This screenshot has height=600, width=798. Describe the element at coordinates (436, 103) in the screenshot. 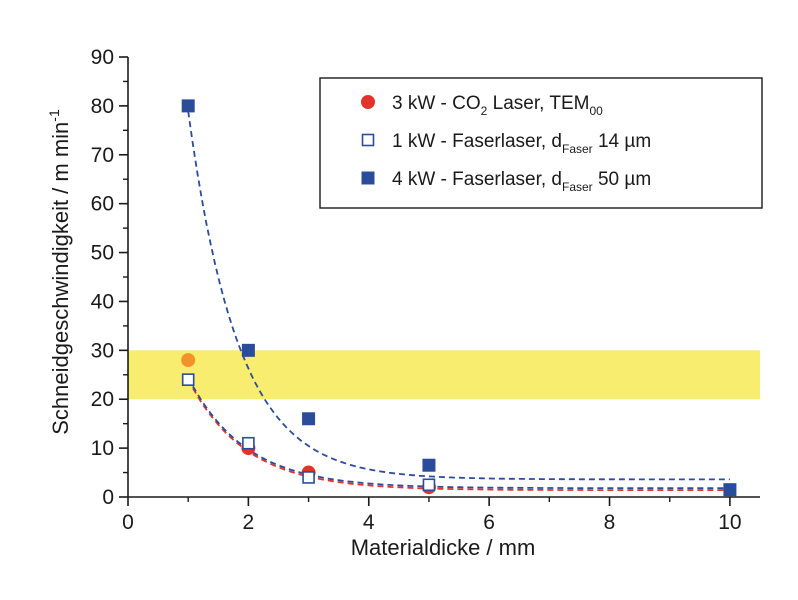

I see `legend-text-part: 3 kW - CO` at that location.